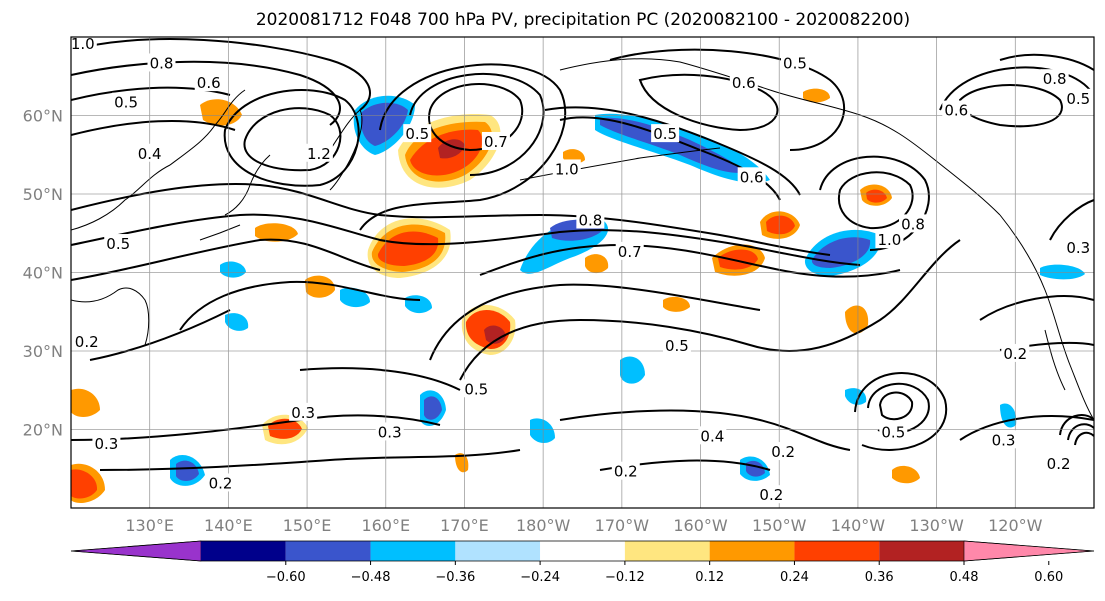  What do you see at coordinates (43, 430) in the screenshot?
I see `latitude-label: 20°N` at bounding box center [43, 430].